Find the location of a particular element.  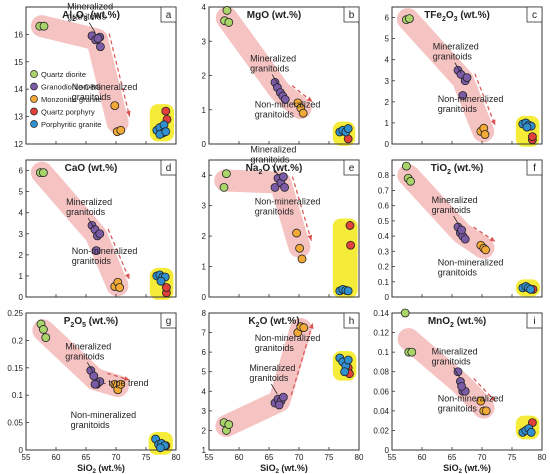

y-tick-label: 0.3 is located at coordinates (384, 251).